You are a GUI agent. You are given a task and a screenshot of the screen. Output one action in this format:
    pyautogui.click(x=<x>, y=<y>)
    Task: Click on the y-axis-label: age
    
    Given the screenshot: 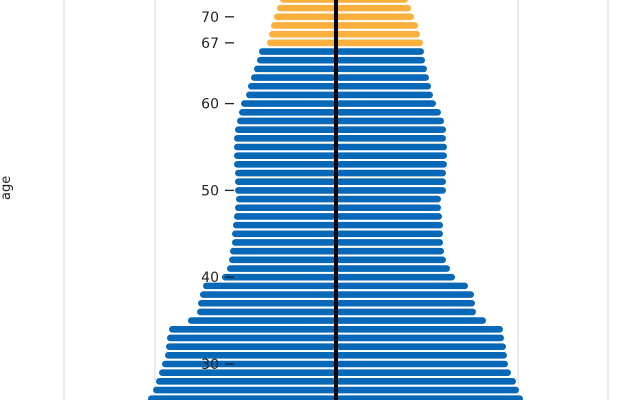 What is the action you would take?
    pyautogui.click(x=7, y=187)
    